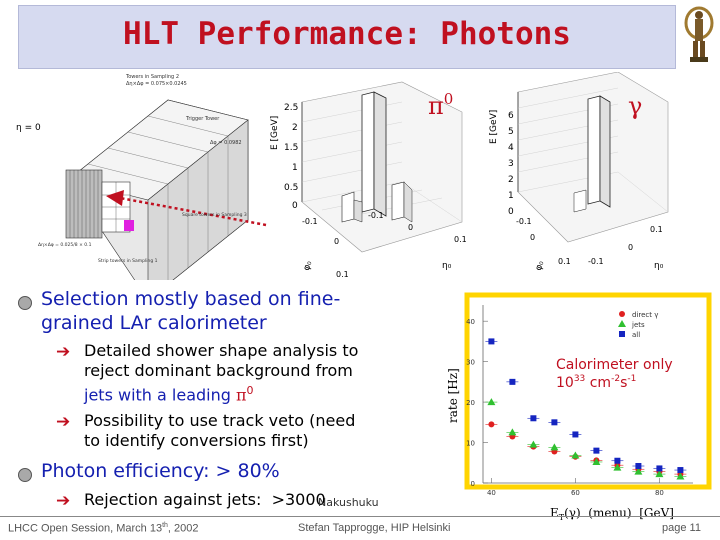 Image resolution: width=720 pixels, height=540 pixels. I want to click on gamma-xtick-0: -0.1, so click(596, 261).